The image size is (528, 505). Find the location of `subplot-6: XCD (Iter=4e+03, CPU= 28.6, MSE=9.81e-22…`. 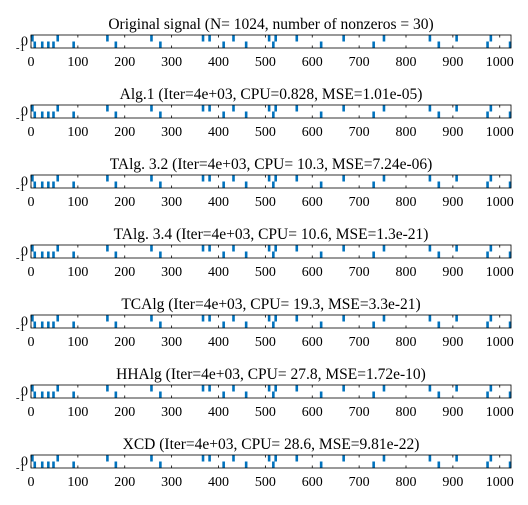

subplot-6: XCD (Iter=4e+03, CPU= 28.6, MSE=9.81e-22… is located at coordinates (265, 463).